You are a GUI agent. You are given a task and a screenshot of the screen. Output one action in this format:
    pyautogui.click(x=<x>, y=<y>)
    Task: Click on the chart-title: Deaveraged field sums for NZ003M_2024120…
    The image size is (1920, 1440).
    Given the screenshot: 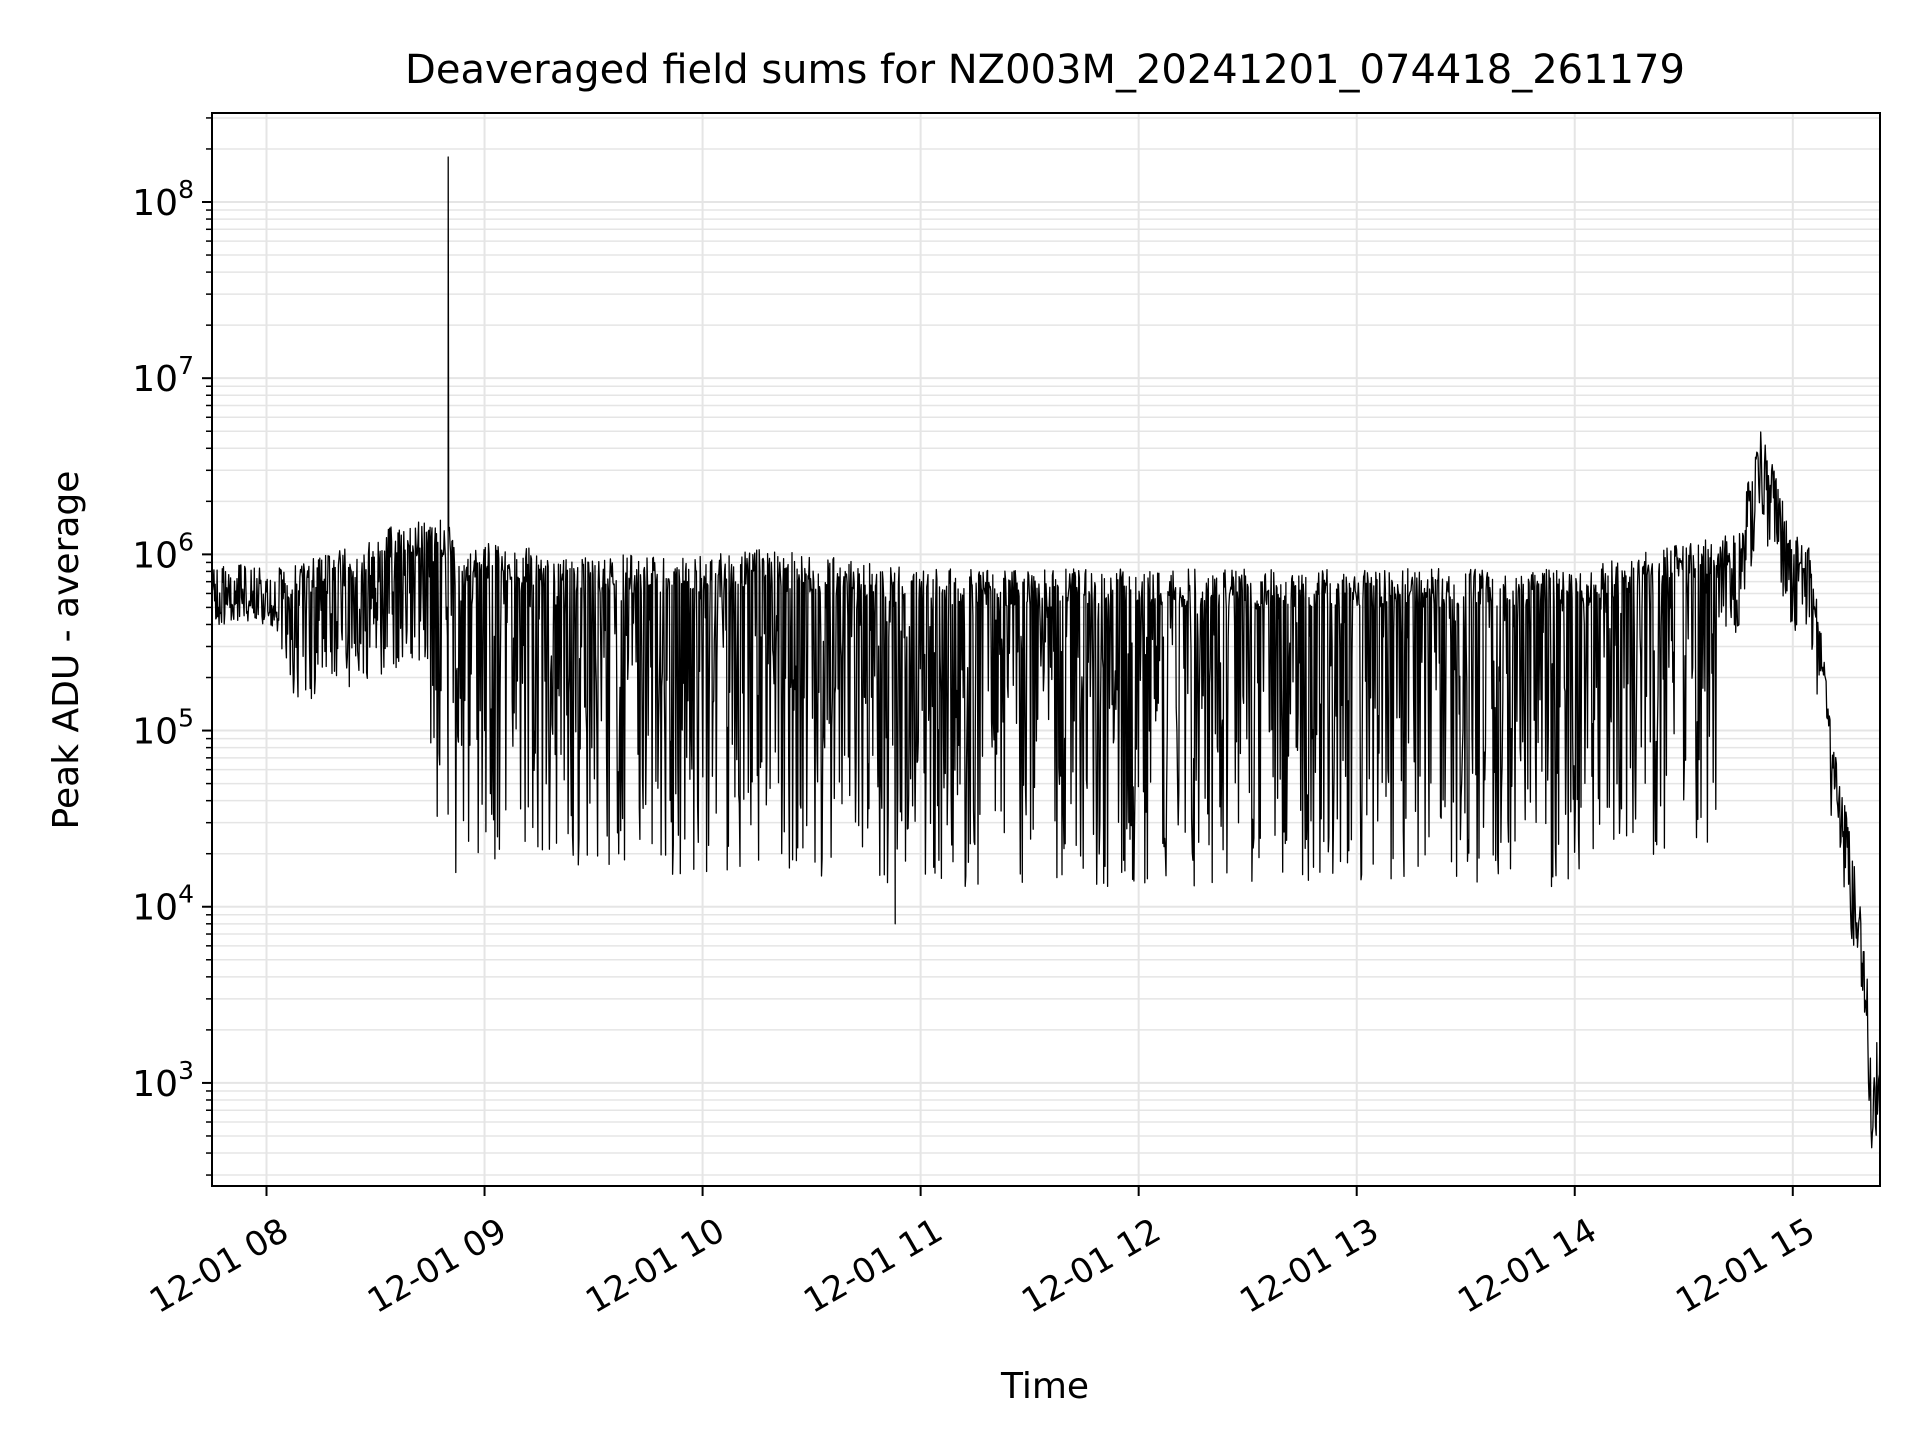 What is the action you would take?
    pyautogui.click(x=1045, y=70)
    